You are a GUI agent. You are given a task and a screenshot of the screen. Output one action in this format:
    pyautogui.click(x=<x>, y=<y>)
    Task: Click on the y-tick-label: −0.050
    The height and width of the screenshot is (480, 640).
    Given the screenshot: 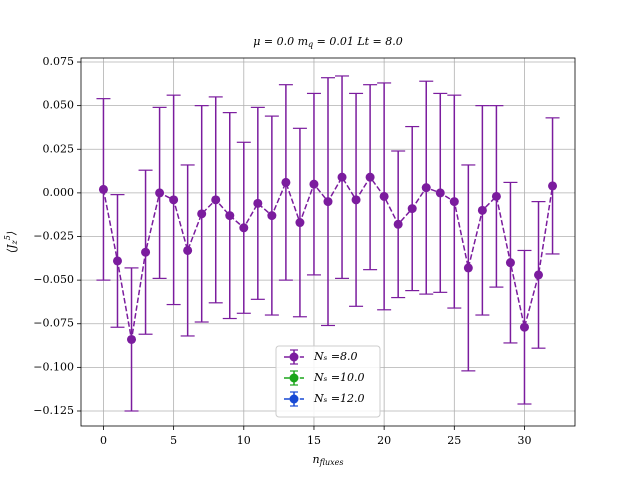 What is the action you would take?
    pyautogui.click(x=53, y=279)
    